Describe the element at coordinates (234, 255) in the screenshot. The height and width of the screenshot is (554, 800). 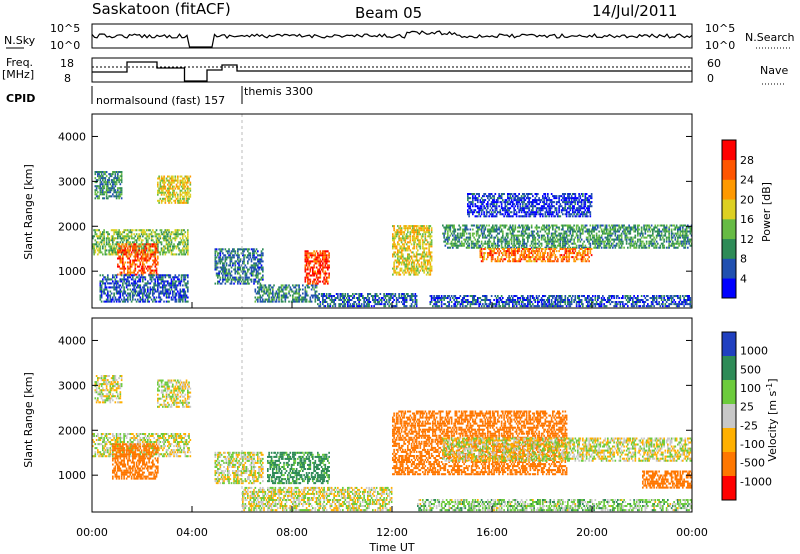
I see `power-cells-cell-2016` at that location.